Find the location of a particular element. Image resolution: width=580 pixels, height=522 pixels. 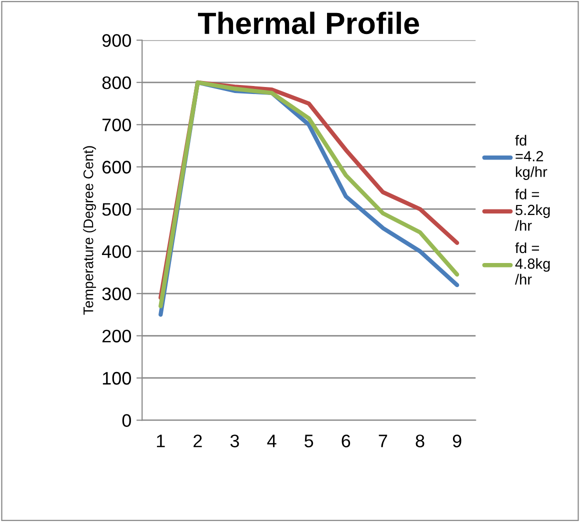

legend-label: fd = 5.2kg /hr is located at coordinates (532, 209).